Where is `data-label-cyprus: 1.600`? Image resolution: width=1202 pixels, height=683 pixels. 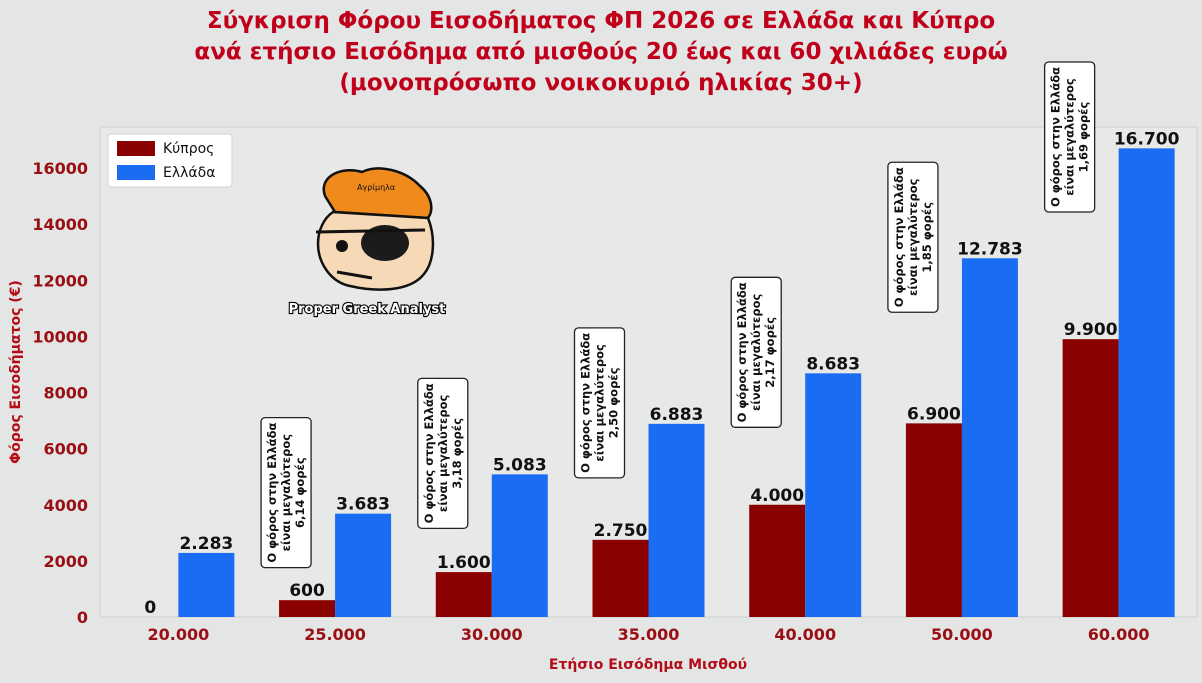
data-label-cyprus: 1.600 is located at coordinates (464, 563).